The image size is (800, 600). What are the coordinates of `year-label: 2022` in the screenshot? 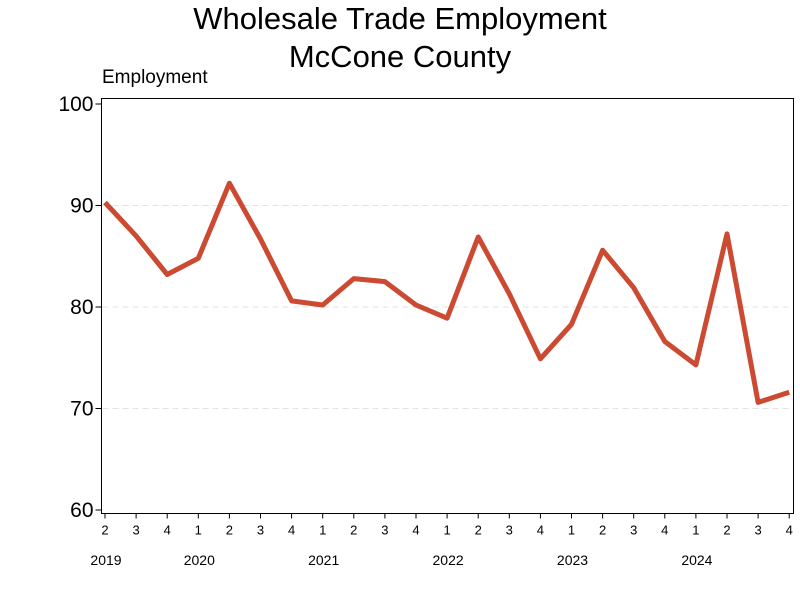 It's located at (448, 560).